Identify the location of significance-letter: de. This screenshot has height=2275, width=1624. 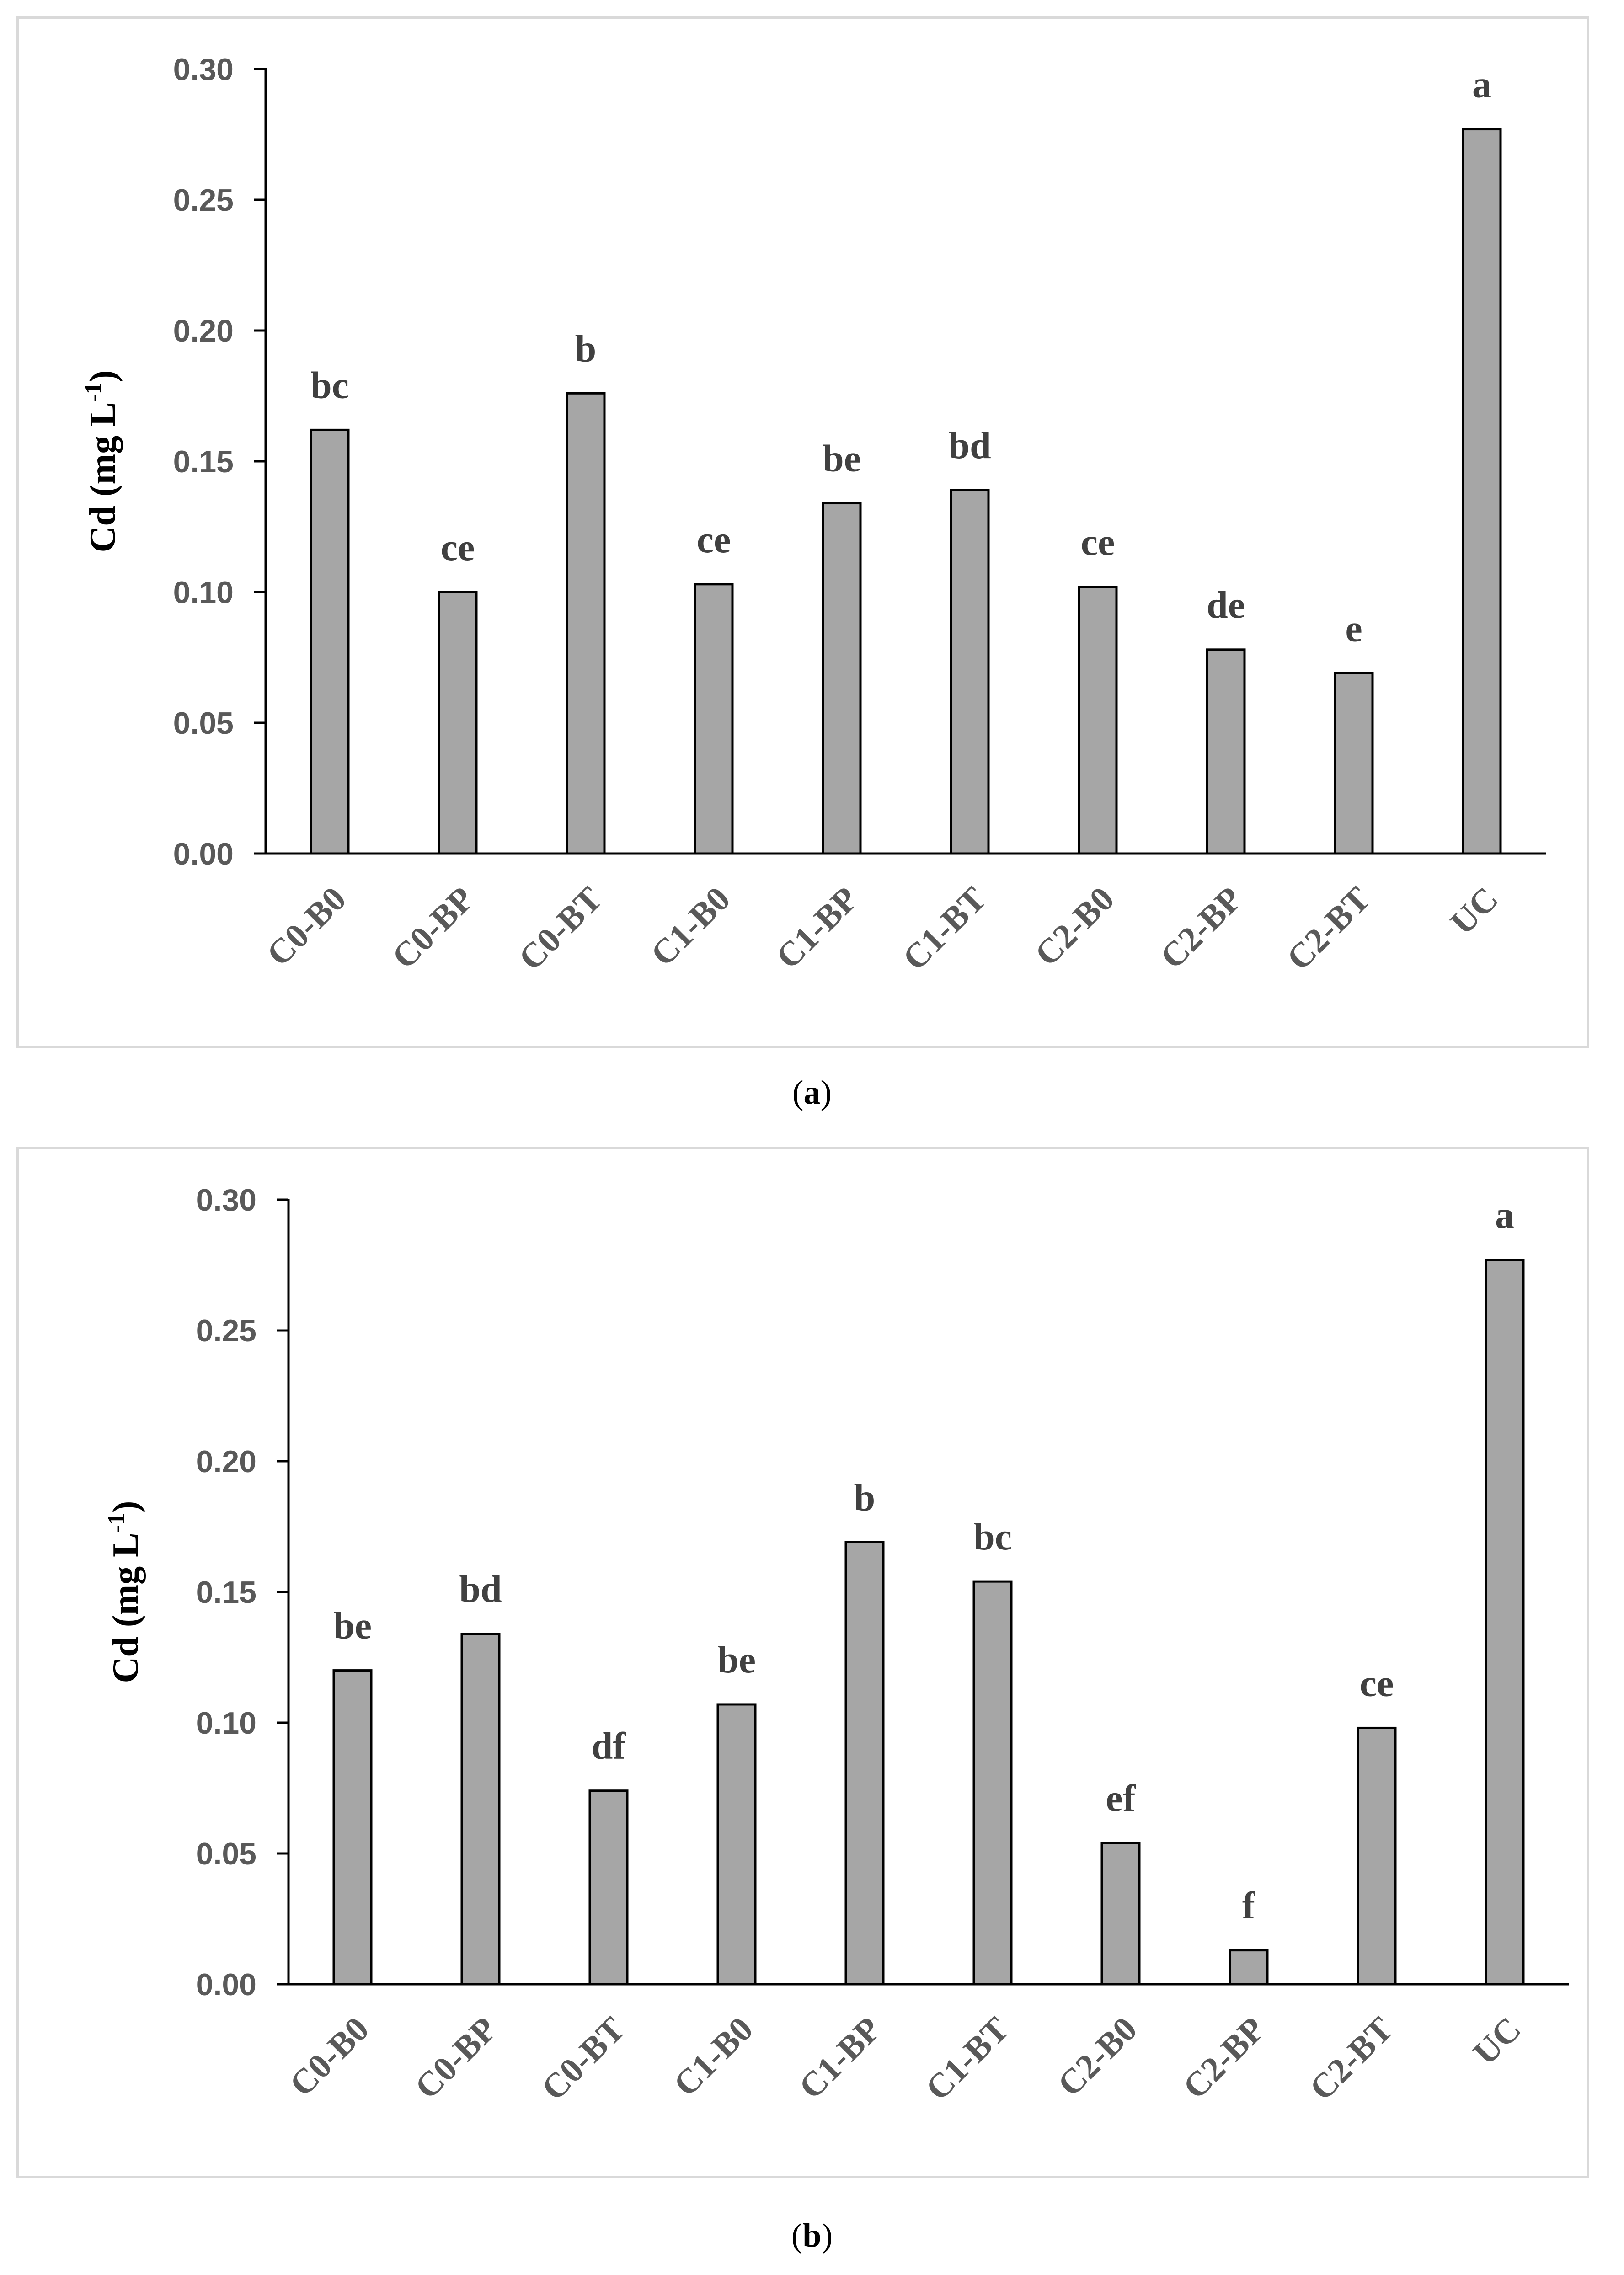
(1226, 605).